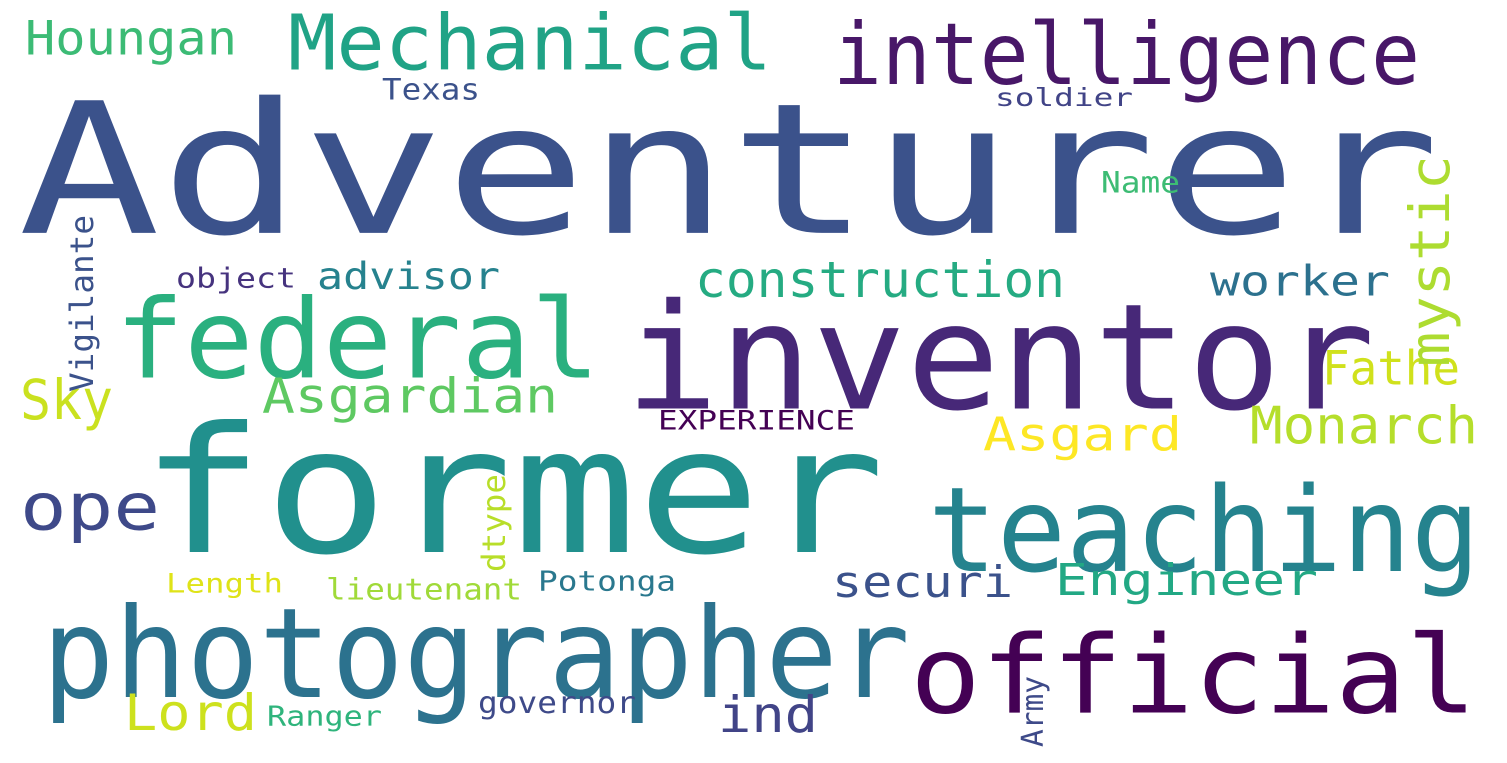 This screenshot has width=1507, height=763. What do you see at coordinates (1193, 675) in the screenshot?
I see `word-official: official` at bounding box center [1193, 675].